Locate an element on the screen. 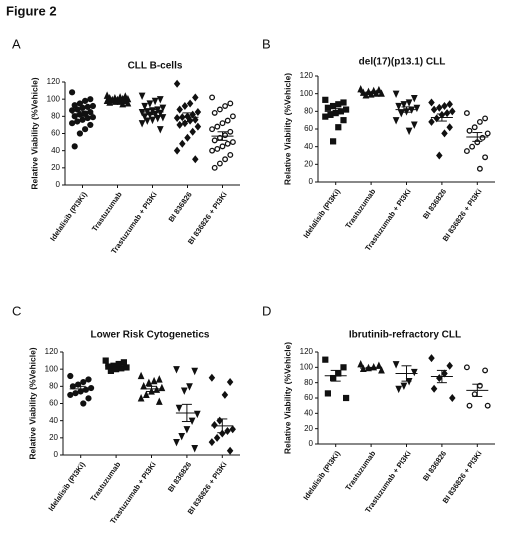 Image resolution: width=520 pixels, height=557 pixels. chart-title: Ibrutinib-refractory CLL is located at coordinates (405, 335).